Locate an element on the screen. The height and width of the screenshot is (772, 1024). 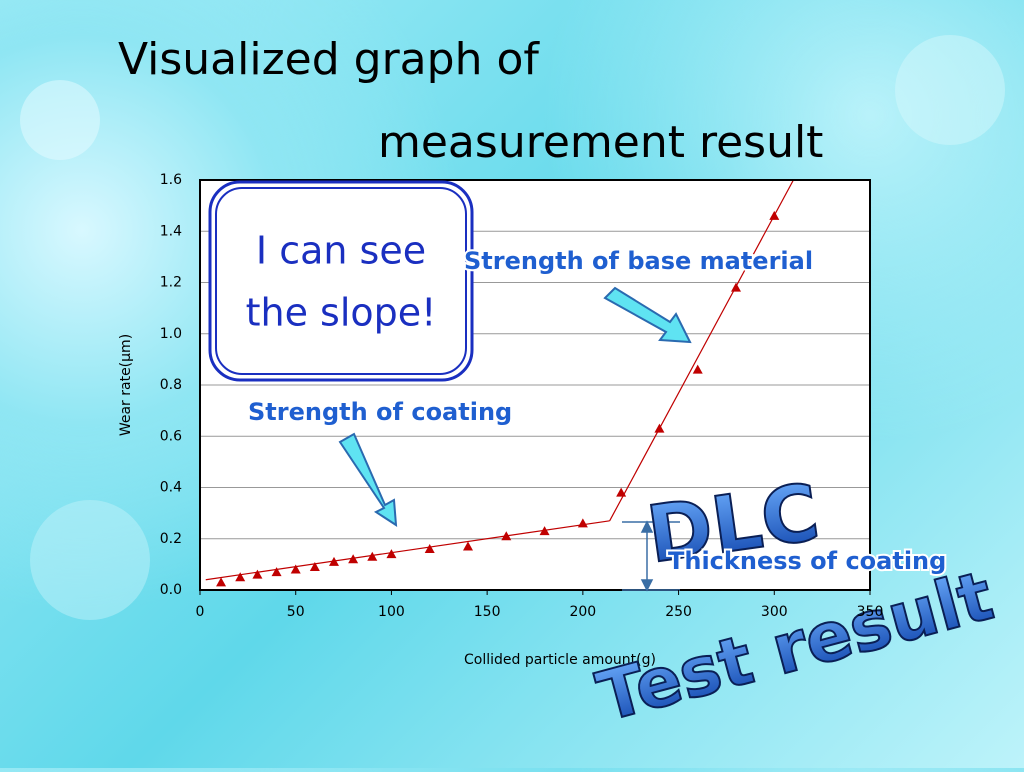
y-tick-label: 1.0 is located at coordinates (171, 334).